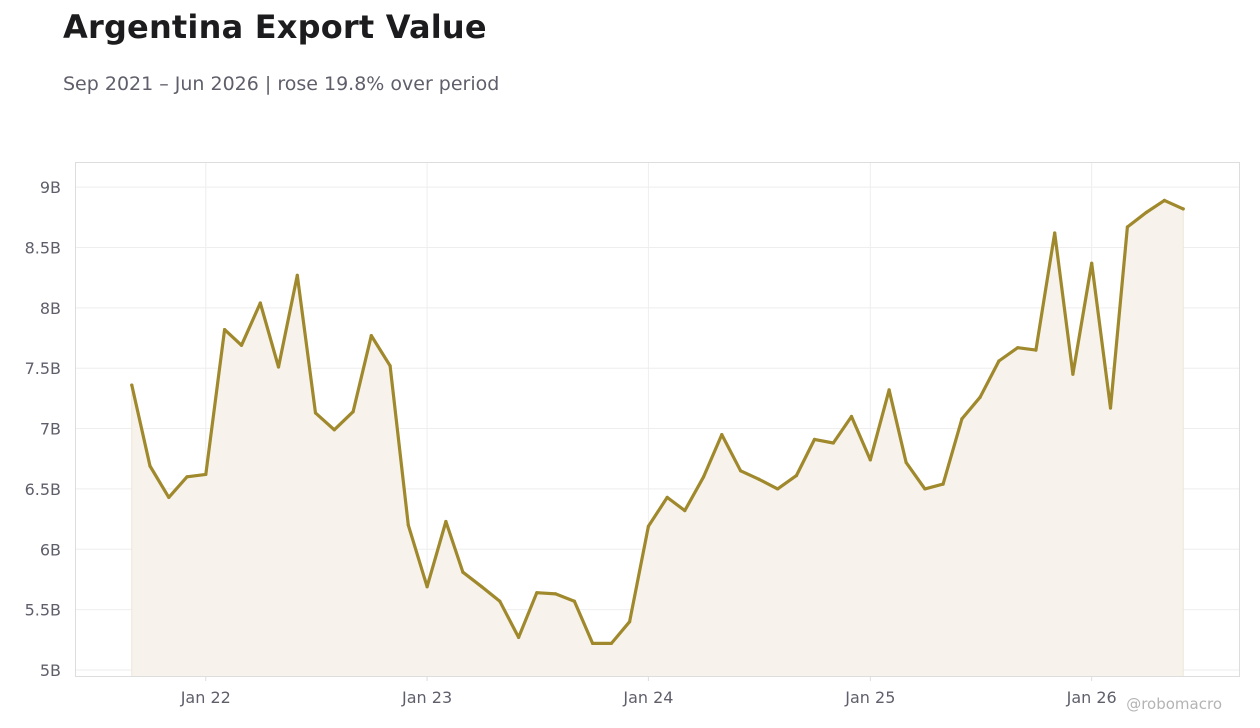 This screenshot has height=728, width=1260. I want to click on x-tick-label: Jan 25, so click(869, 697).